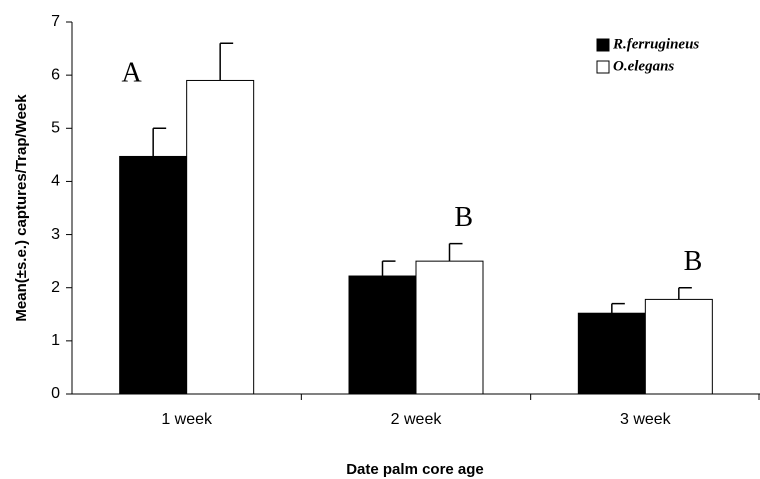 Image resolution: width=760 pixels, height=479 pixels. What do you see at coordinates (21, 208) in the screenshot?
I see `y-axis-label: Mean(±s.e.) captures/Trap/Week` at bounding box center [21, 208].